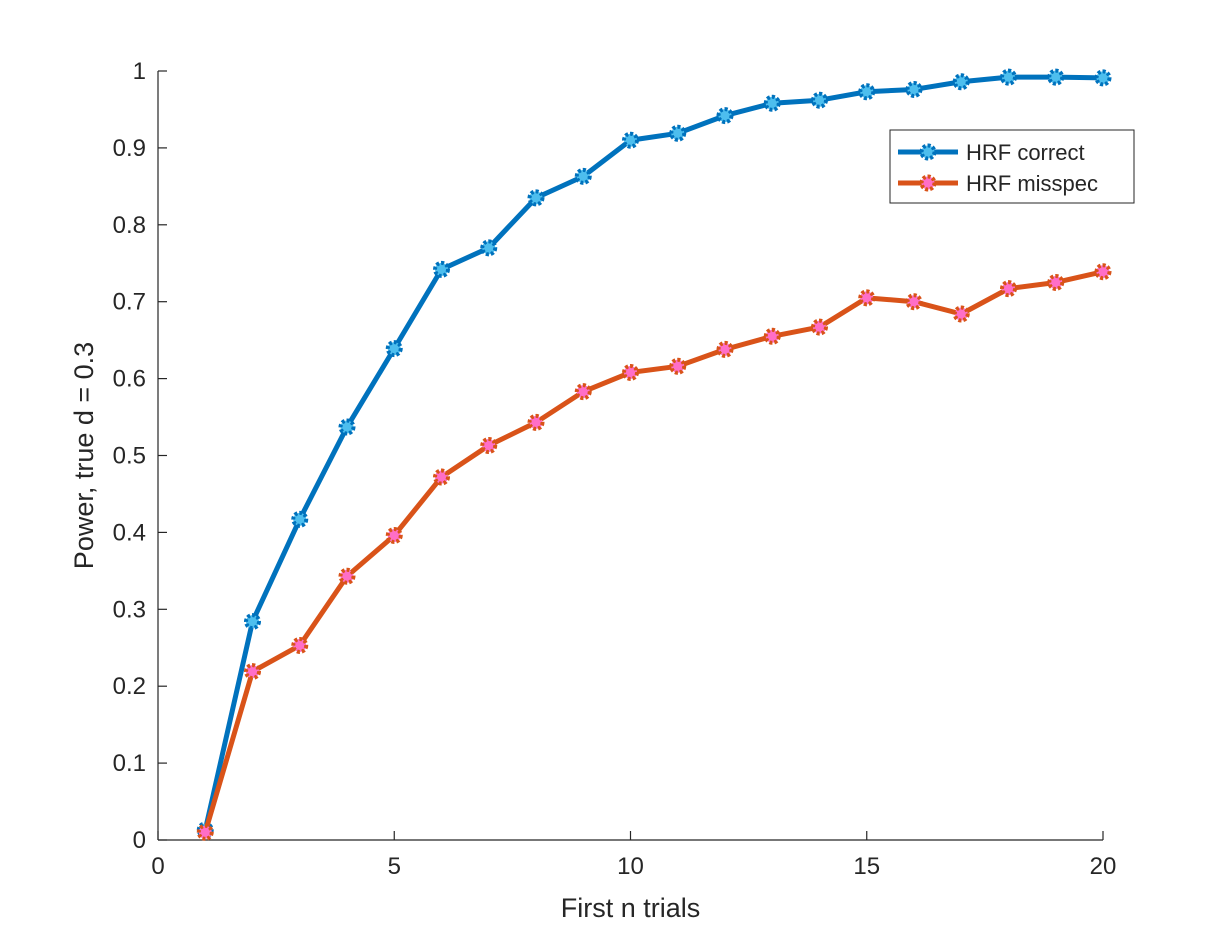 Image resolution: width=1219 pixels, height=949 pixels. Describe the element at coordinates (866, 866) in the screenshot. I see `x-tick-label: 15` at that location.